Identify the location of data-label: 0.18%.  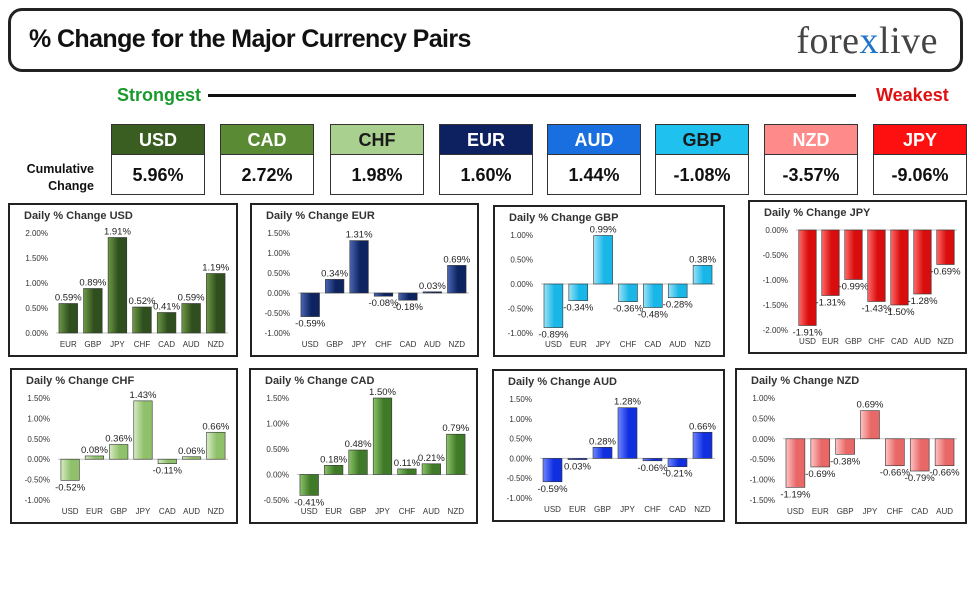
(333, 459).